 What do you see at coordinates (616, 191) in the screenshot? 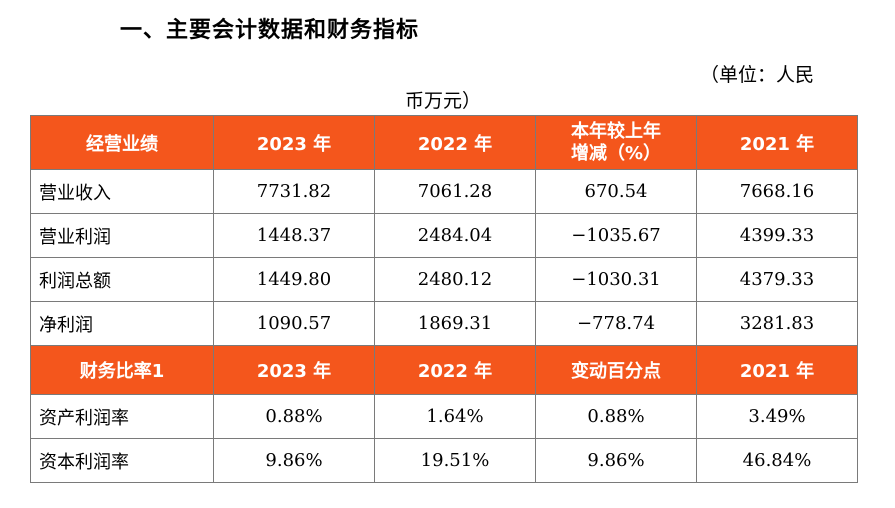
I see `cell-change: 670.54` at bounding box center [616, 191].